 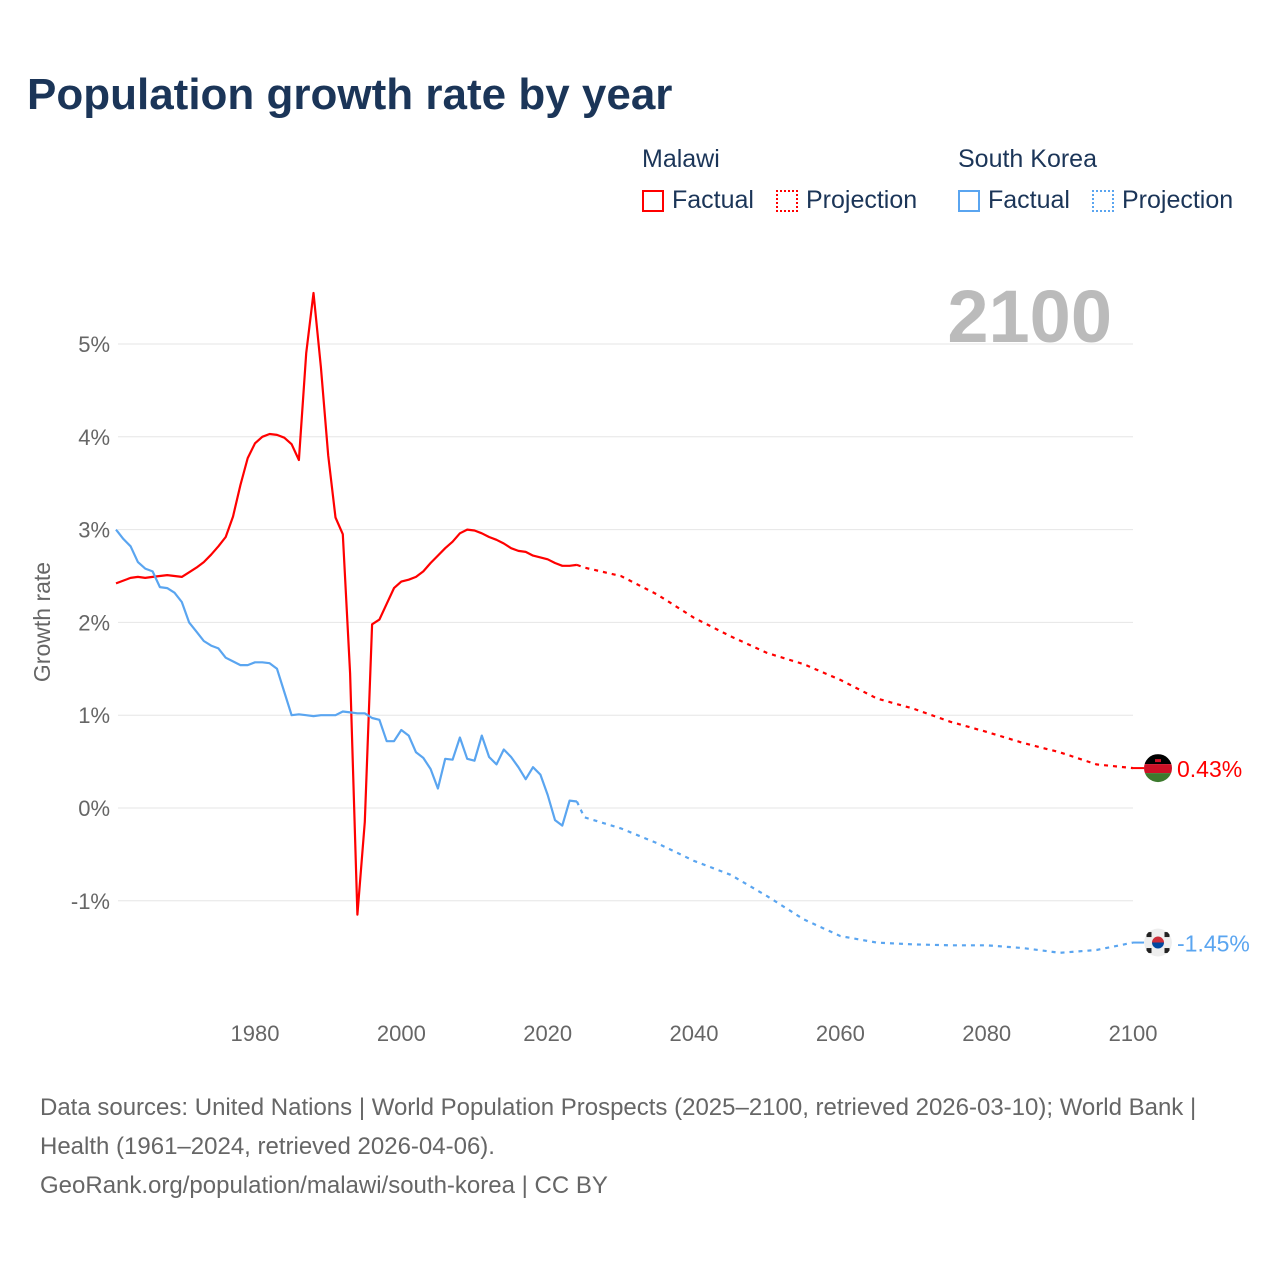 I want to click on x-tick-label: 2020, so click(x=547, y=1033).